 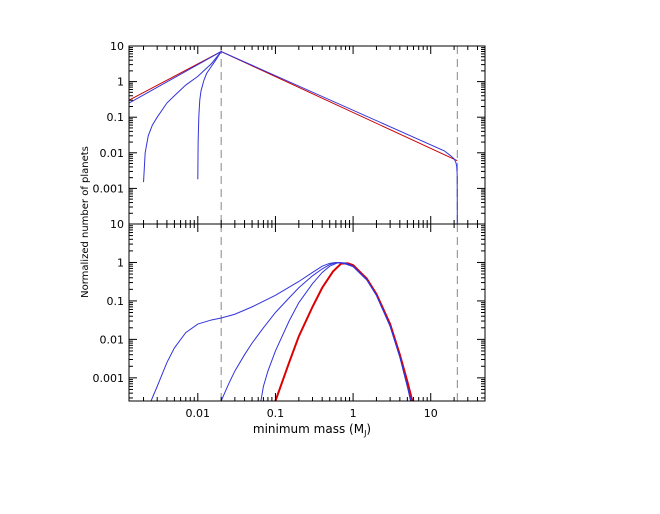 What do you see at coordinates (109, 188) in the screenshot?
I see `top-y-tick-label: 0.001` at bounding box center [109, 188].